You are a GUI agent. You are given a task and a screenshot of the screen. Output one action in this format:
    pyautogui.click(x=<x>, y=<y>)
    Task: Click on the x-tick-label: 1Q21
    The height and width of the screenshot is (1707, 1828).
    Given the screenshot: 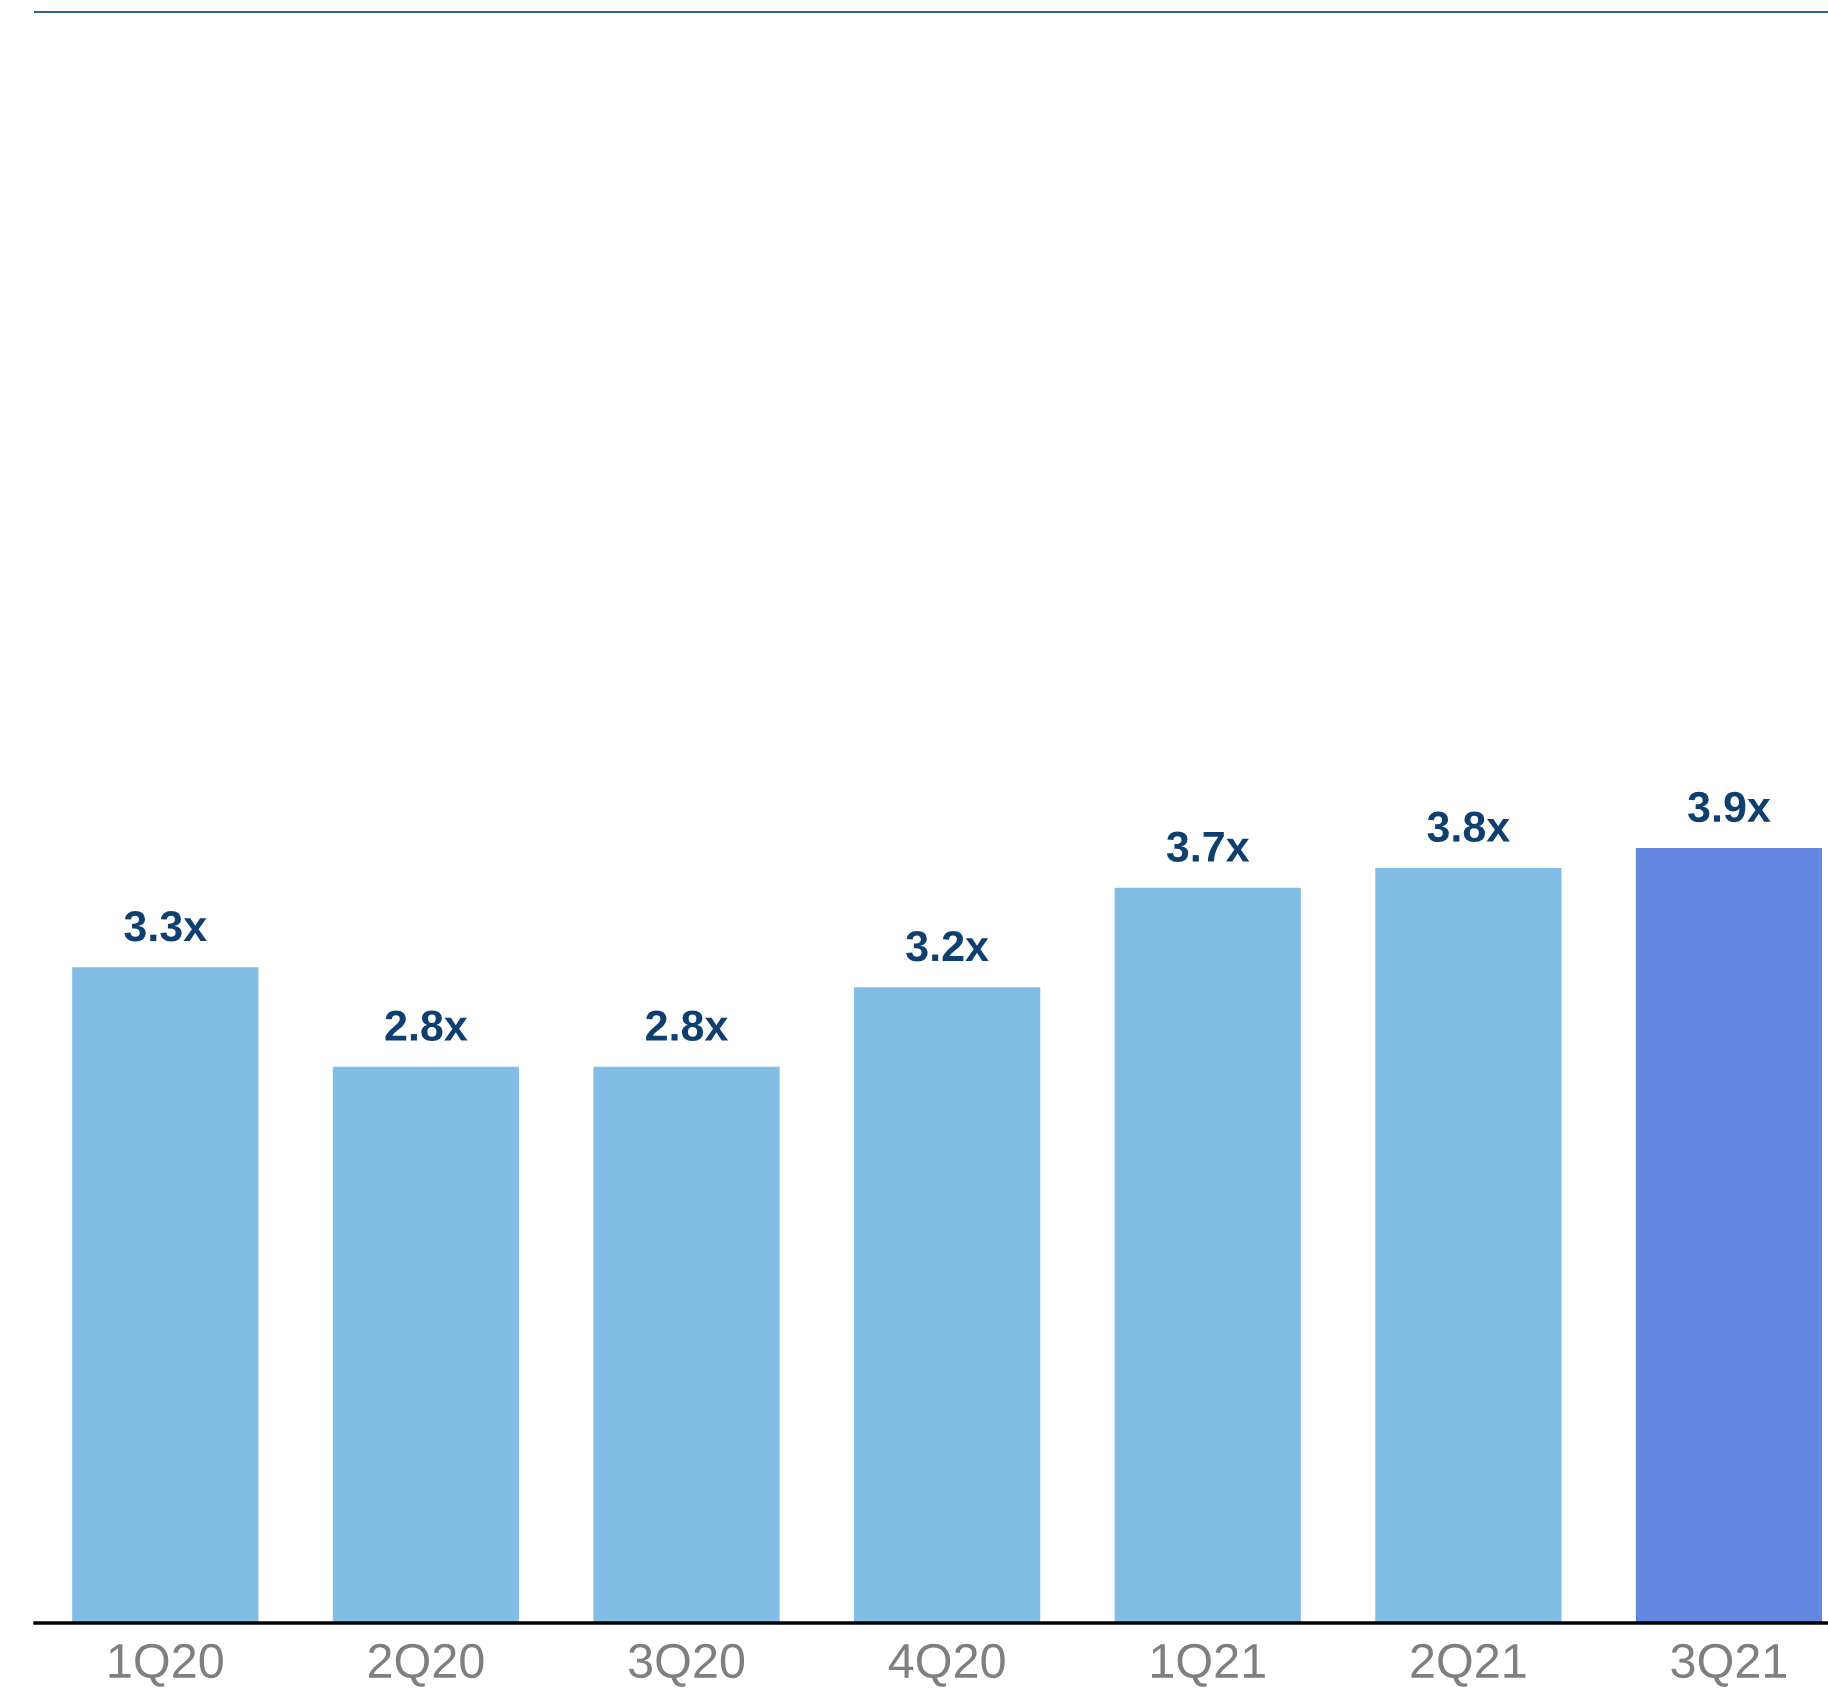 What is the action you would take?
    pyautogui.click(x=1208, y=1665)
    